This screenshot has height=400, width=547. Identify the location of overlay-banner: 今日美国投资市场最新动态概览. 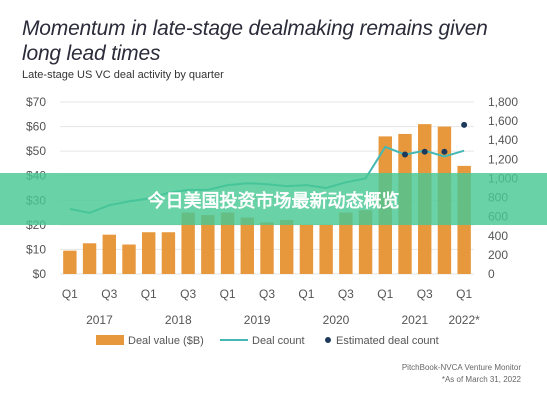
(273, 199).